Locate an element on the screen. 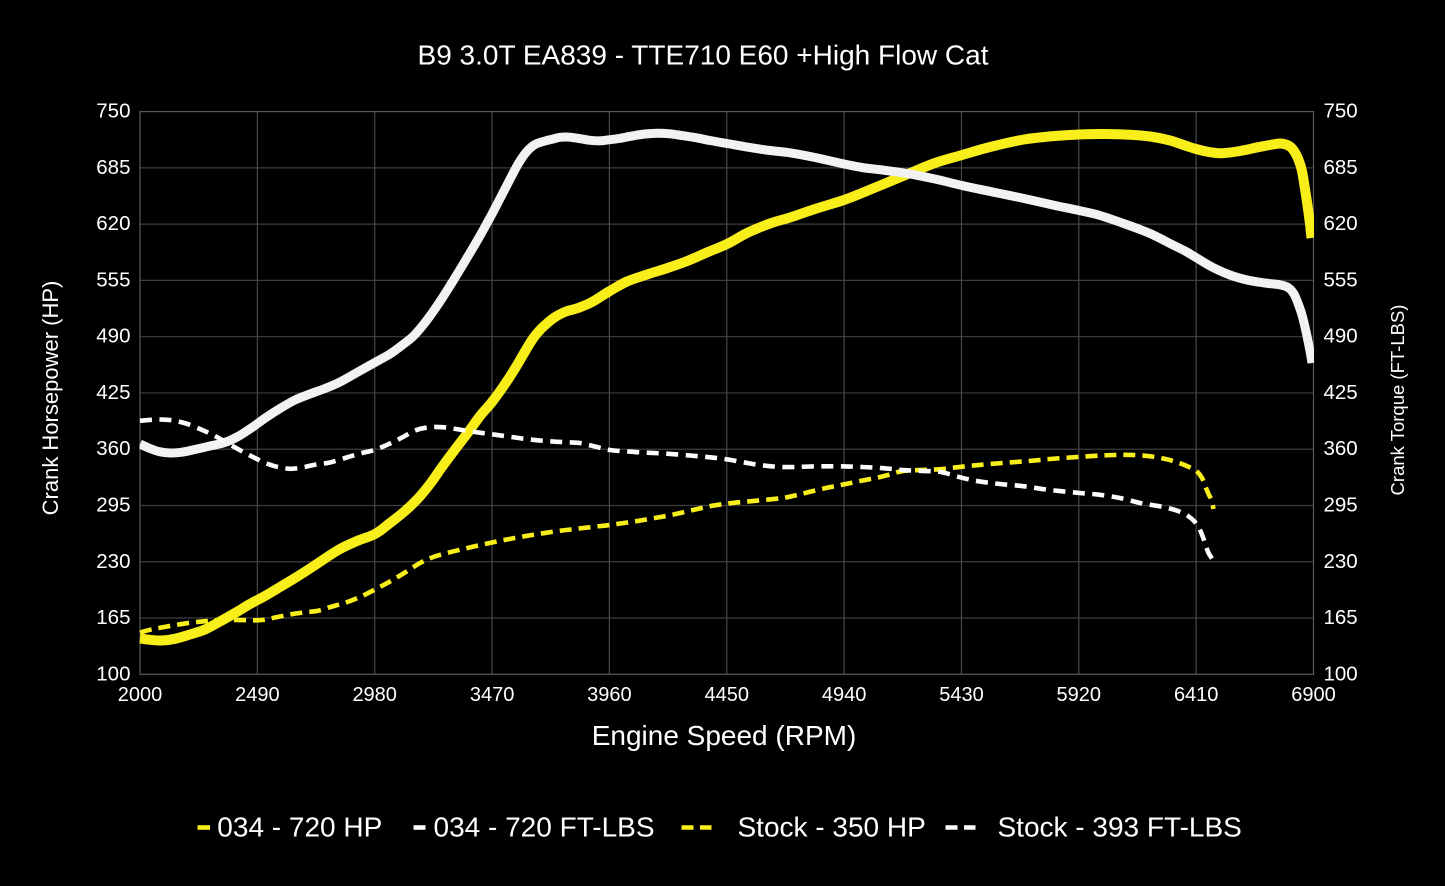  svg-text: 034 - 720 HP is located at coordinates (299, 826).